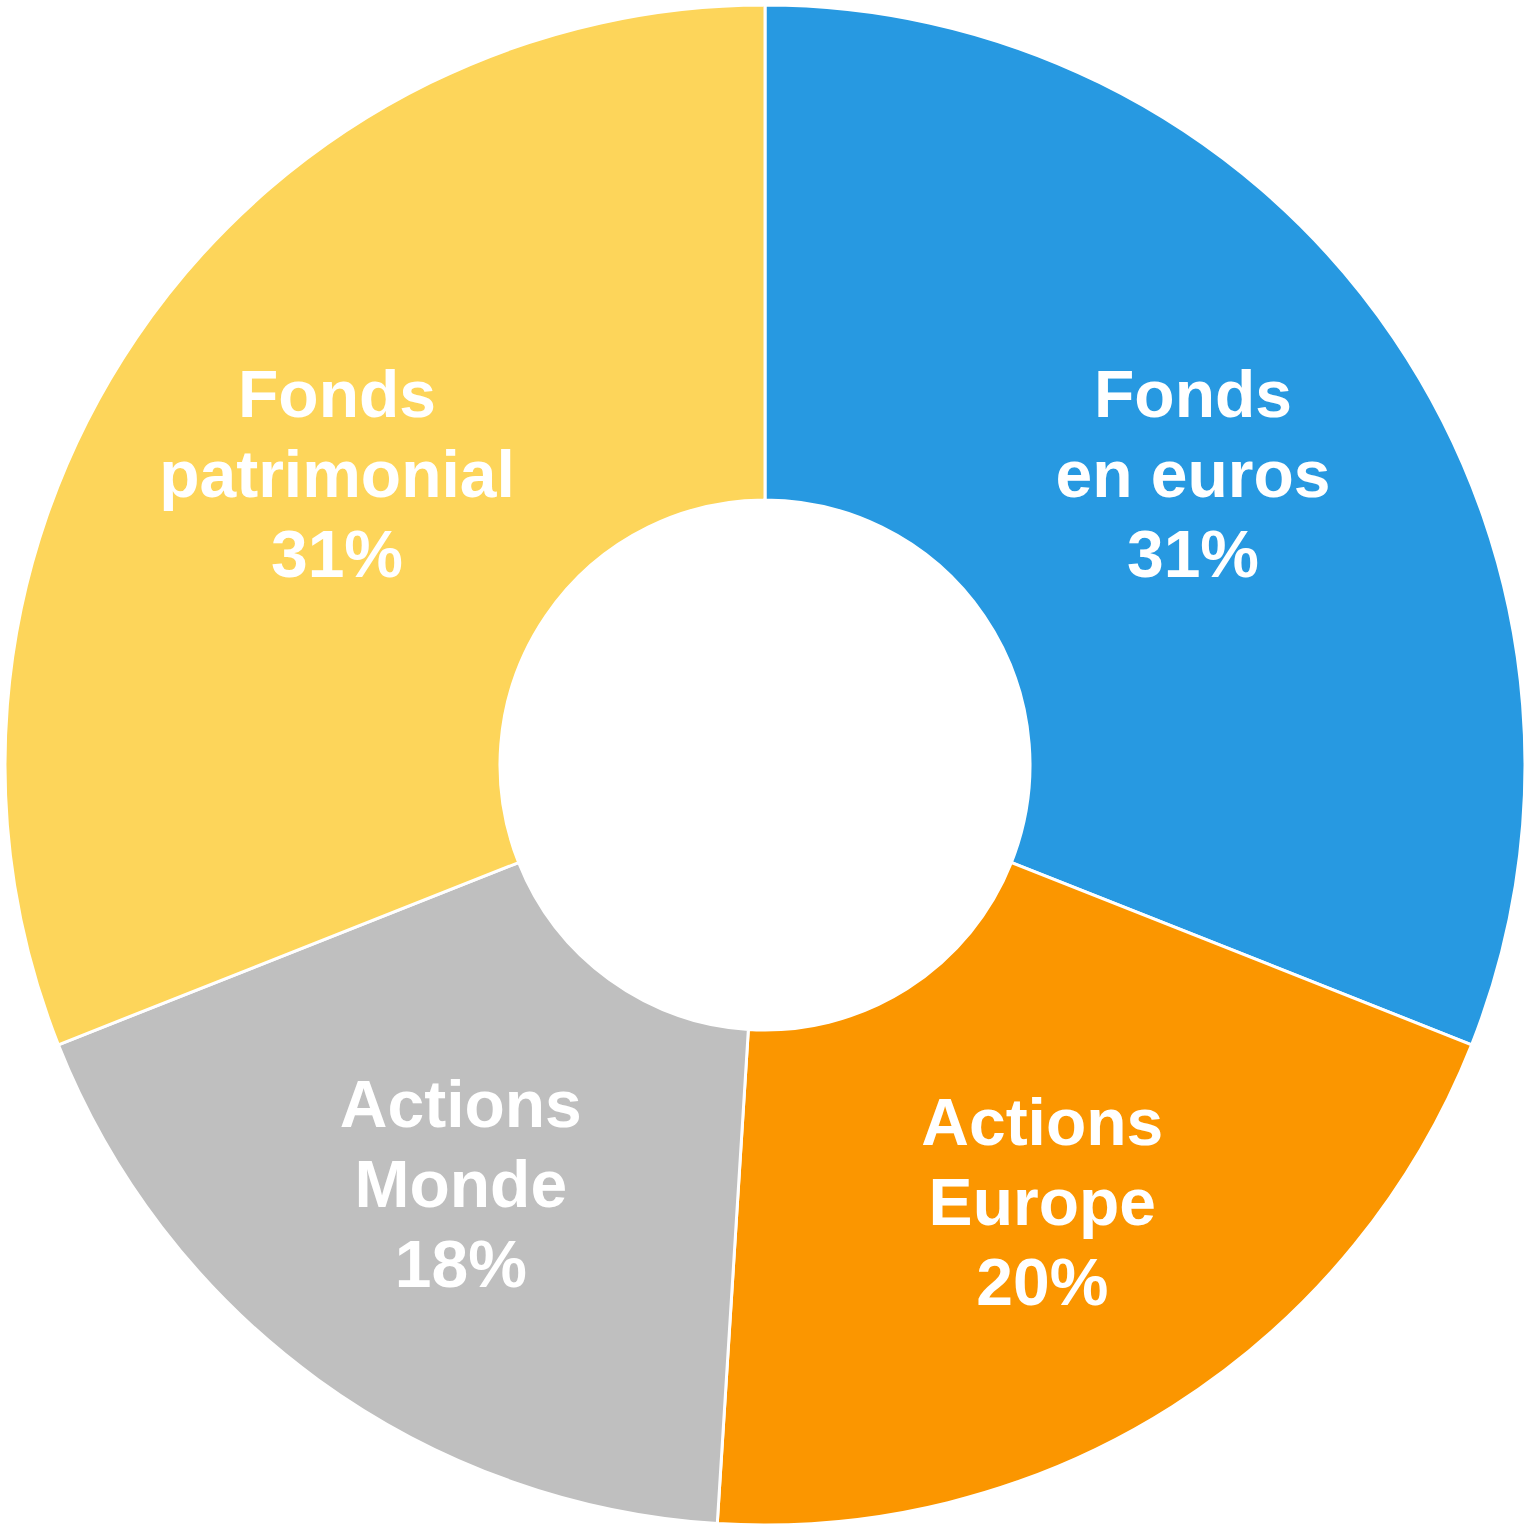  I want to click on slice-label: Actions Europe, so click(1042, 1161).